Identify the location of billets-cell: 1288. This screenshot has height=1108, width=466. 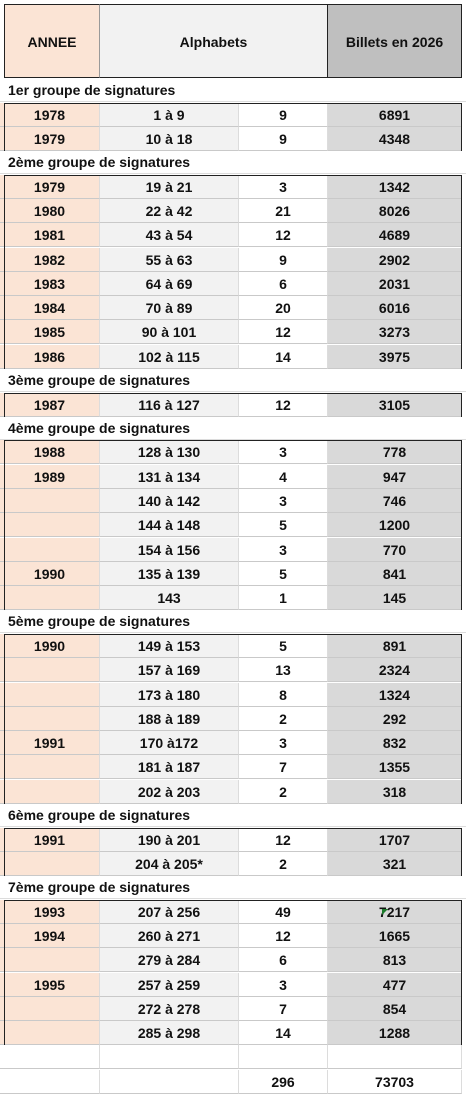
(395, 1033).